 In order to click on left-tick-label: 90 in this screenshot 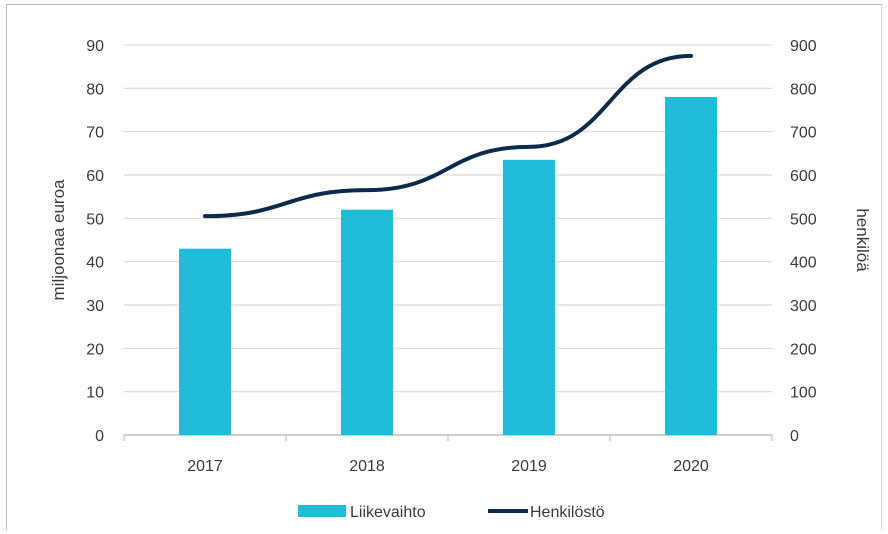, I will do `click(95, 46)`.